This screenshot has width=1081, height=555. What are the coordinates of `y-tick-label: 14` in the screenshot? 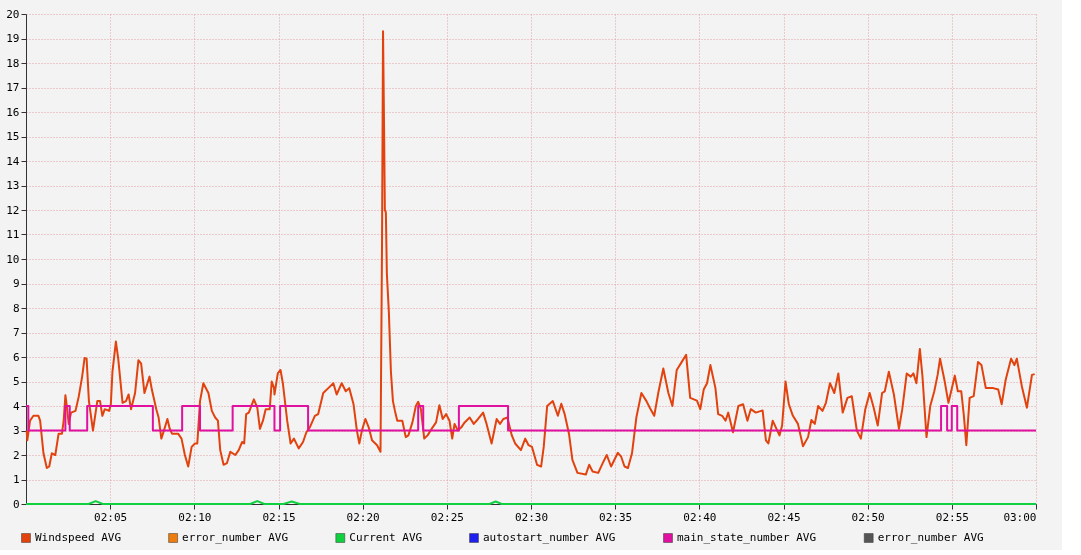 It's located at (13, 161).